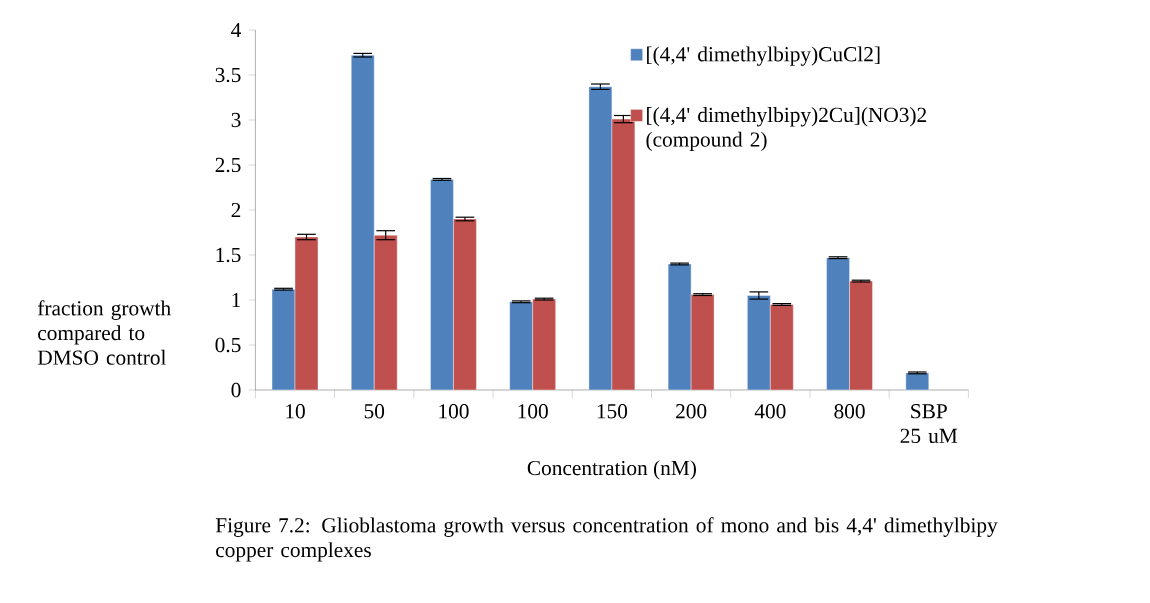  Describe the element at coordinates (917, 381) in the screenshot. I see `bar` at that location.